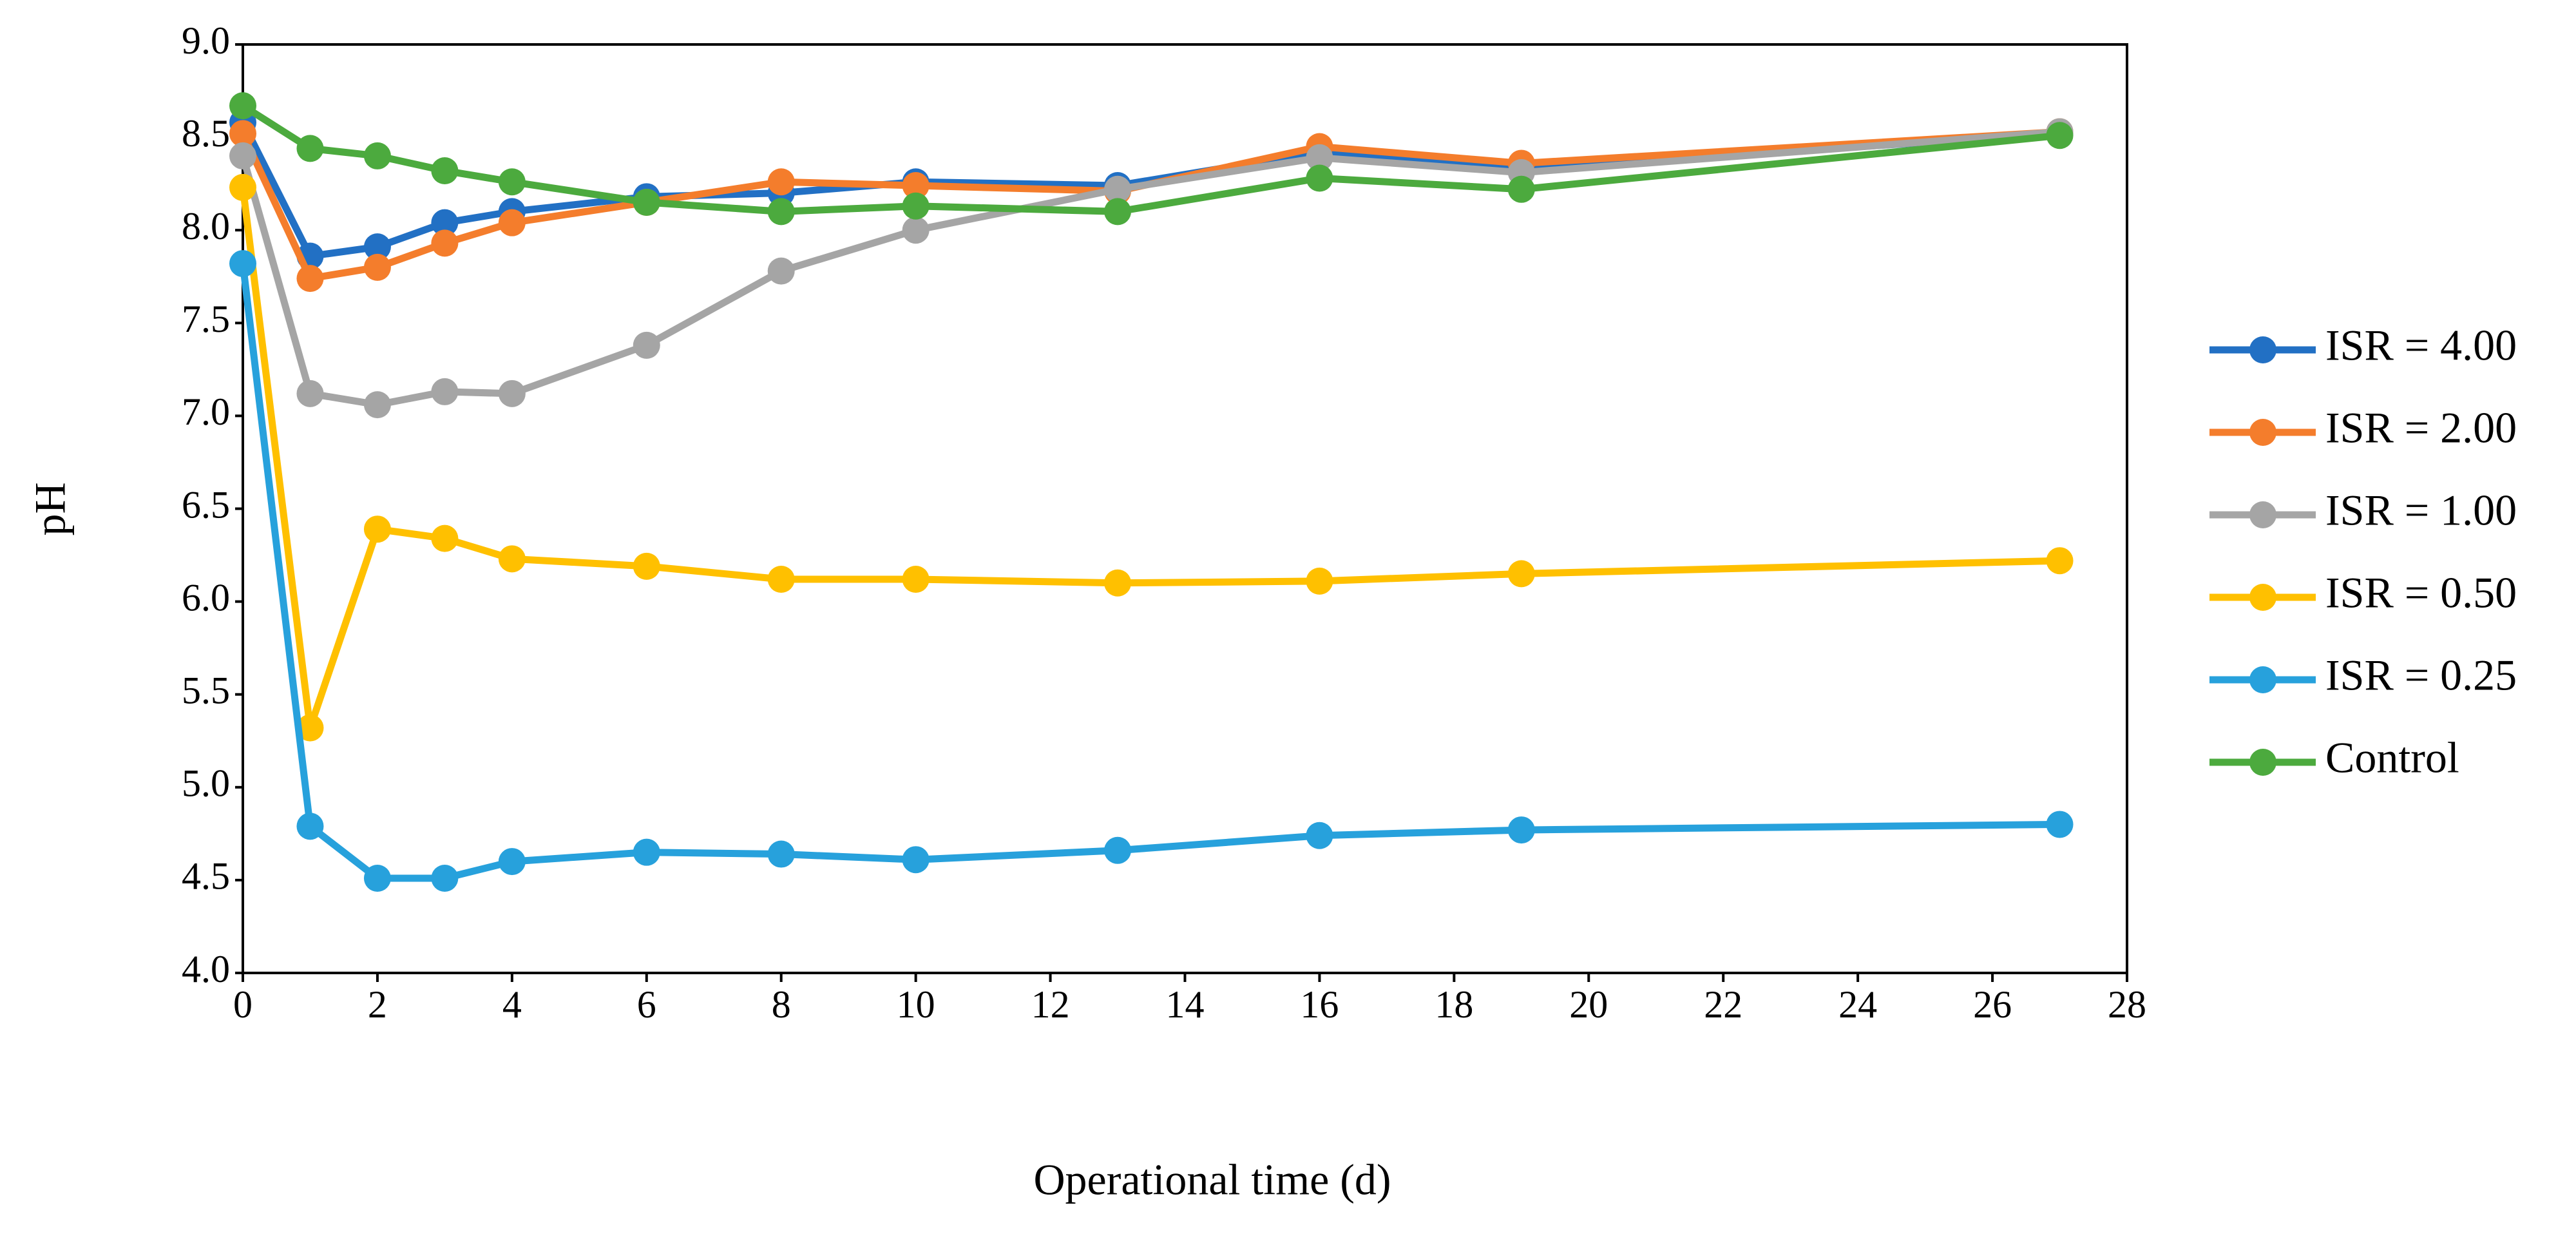  What do you see at coordinates (2421, 592) in the screenshot?
I see `legend-label: ISR = 0.50` at bounding box center [2421, 592].